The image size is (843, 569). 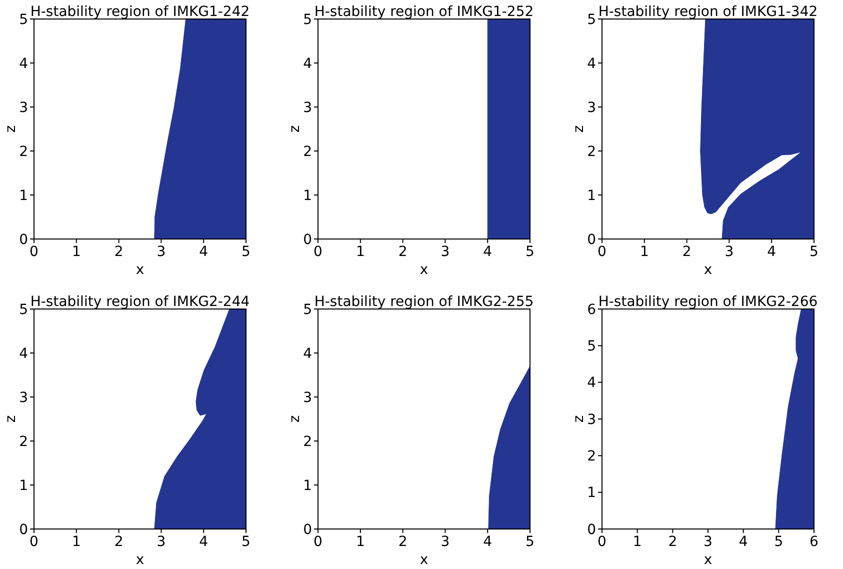 I want to click on x-tick-label: 6, so click(x=814, y=542).